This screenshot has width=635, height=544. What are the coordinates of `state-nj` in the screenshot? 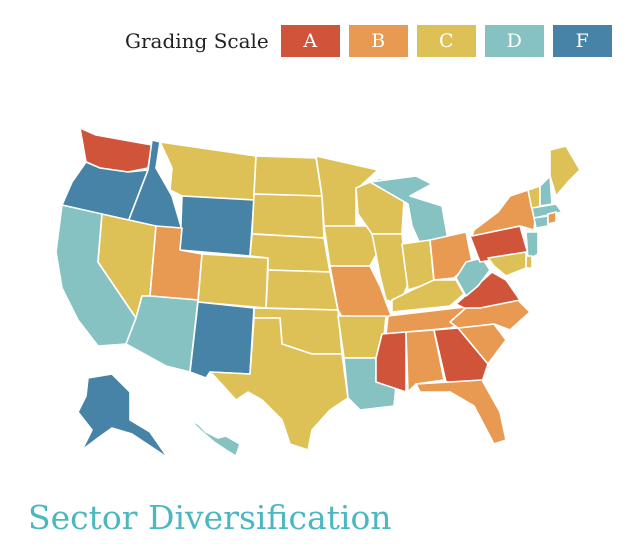 It's located at (532, 246).